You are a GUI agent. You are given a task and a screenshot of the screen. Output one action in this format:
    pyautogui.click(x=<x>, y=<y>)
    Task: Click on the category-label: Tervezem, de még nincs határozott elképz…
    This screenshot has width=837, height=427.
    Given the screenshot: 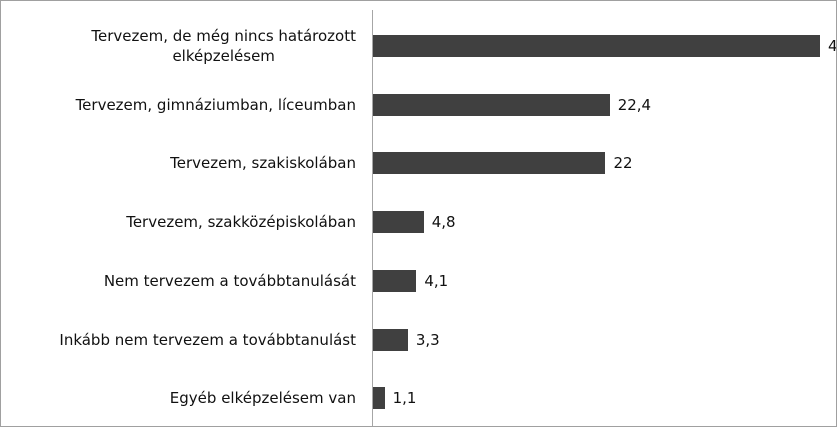 What is the action you would take?
    pyautogui.click(x=223, y=46)
    